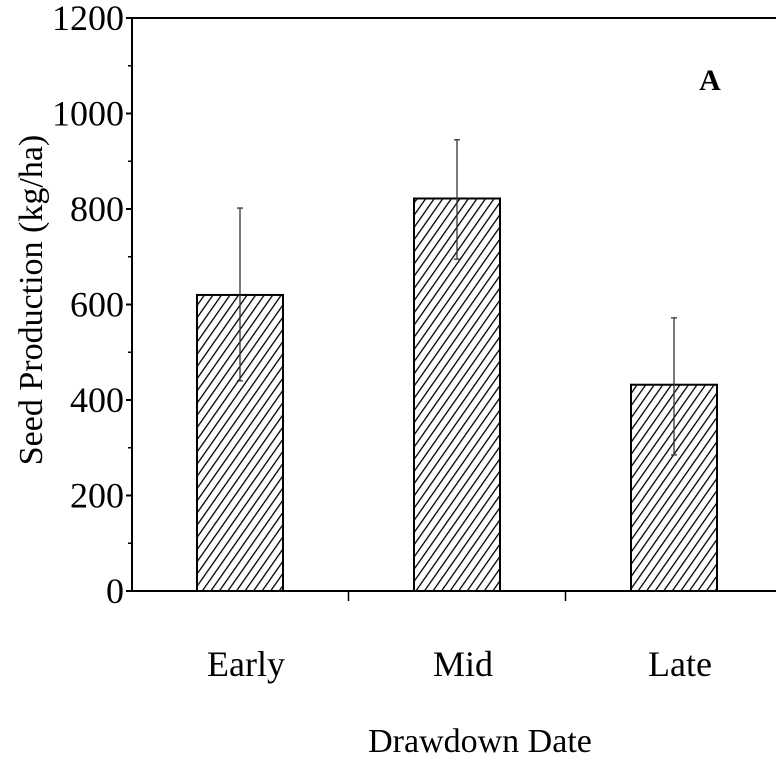 This screenshot has height=759, width=776. What do you see at coordinates (680, 664) in the screenshot?
I see `category-label-late: Late` at bounding box center [680, 664].